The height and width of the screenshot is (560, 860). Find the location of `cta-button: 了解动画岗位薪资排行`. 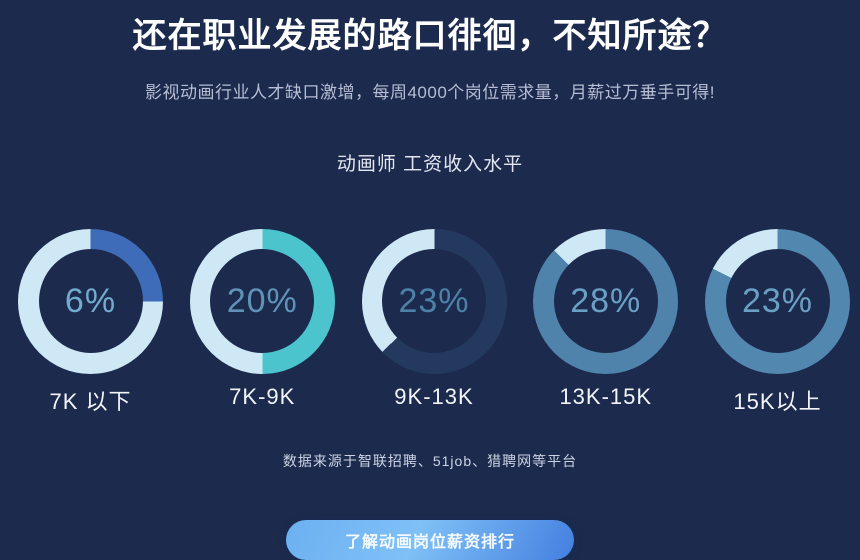

cta-button: 了解动画岗位薪资排行 is located at coordinates (430, 539).